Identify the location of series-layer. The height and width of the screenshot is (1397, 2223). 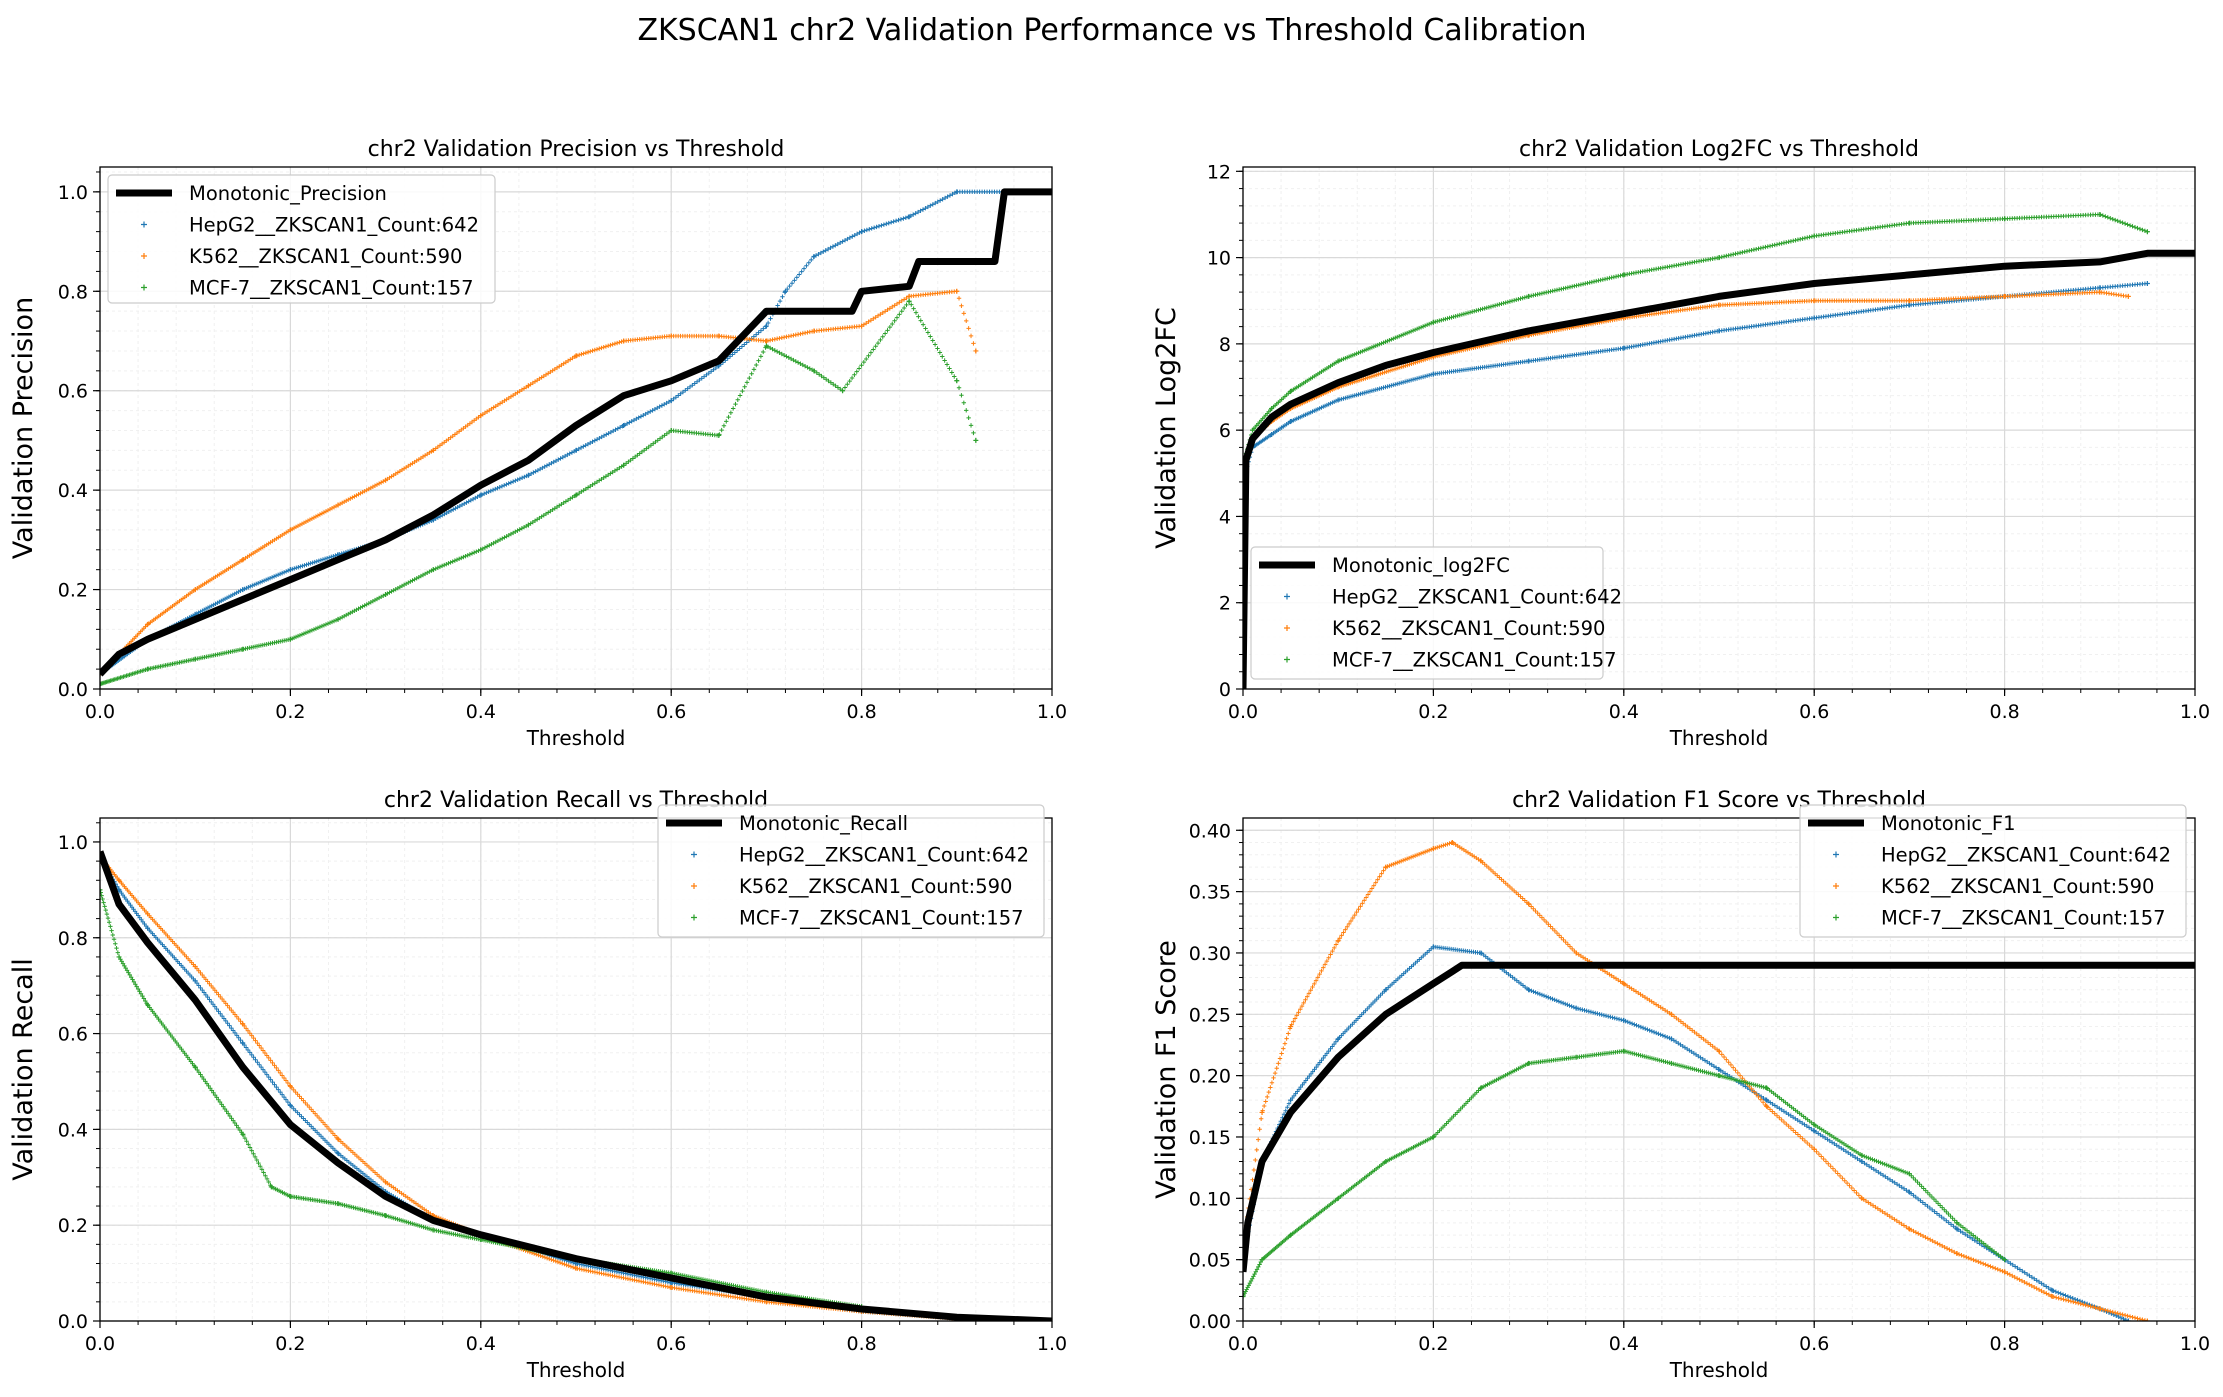
(1719, 450).